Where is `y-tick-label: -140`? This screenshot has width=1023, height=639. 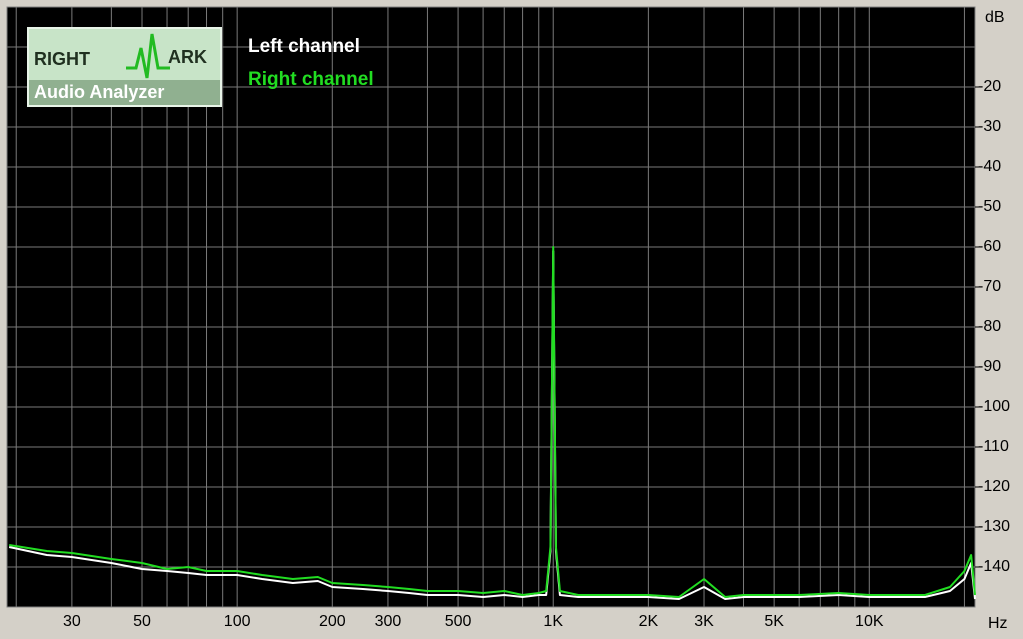
y-tick-label: -140 is located at coordinates (994, 566).